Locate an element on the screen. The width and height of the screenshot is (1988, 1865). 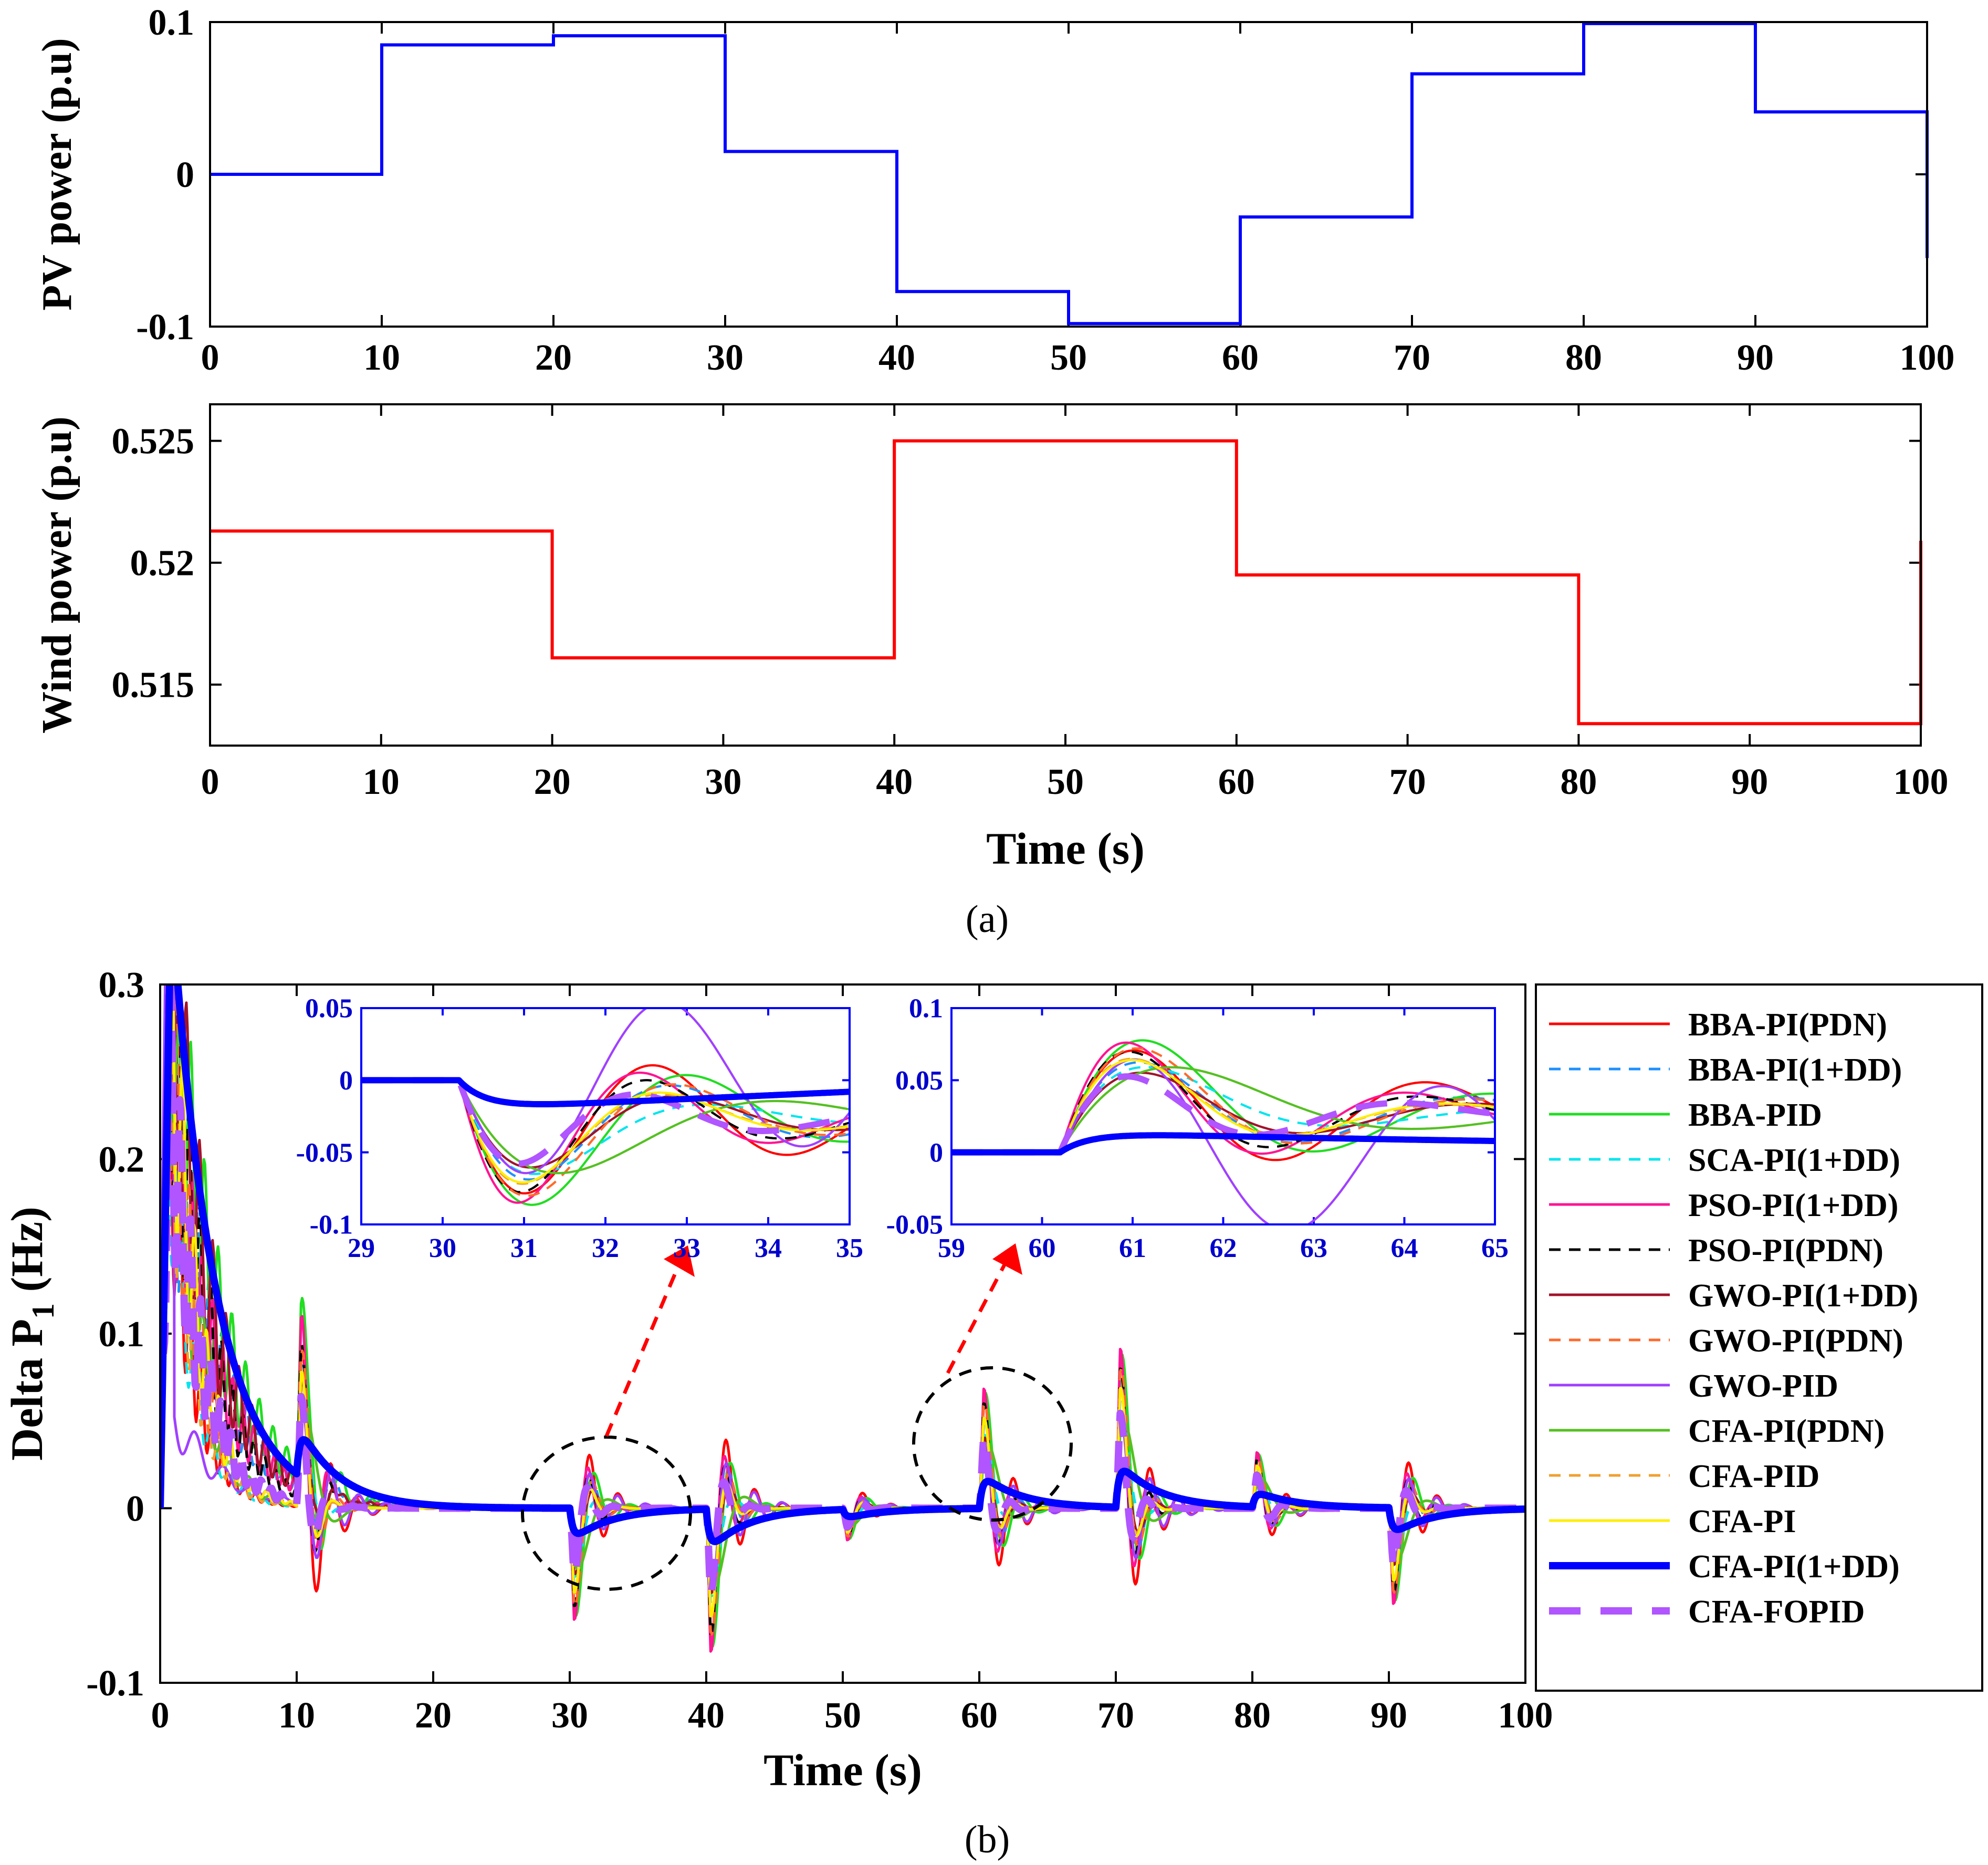
inset1-xtick-label: 33 is located at coordinates (686, 1248).